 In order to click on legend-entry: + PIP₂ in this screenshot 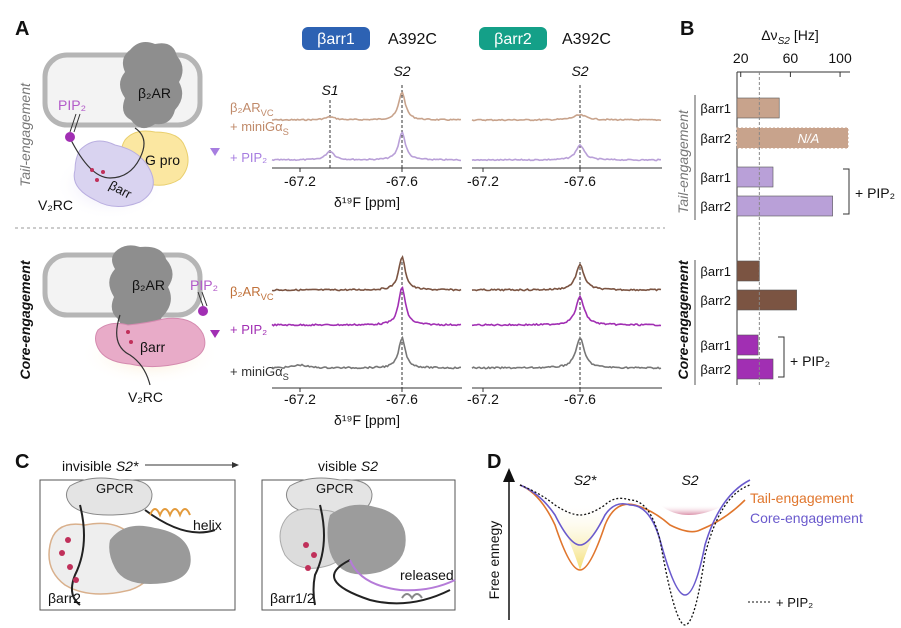, I will do `click(794, 602)`.